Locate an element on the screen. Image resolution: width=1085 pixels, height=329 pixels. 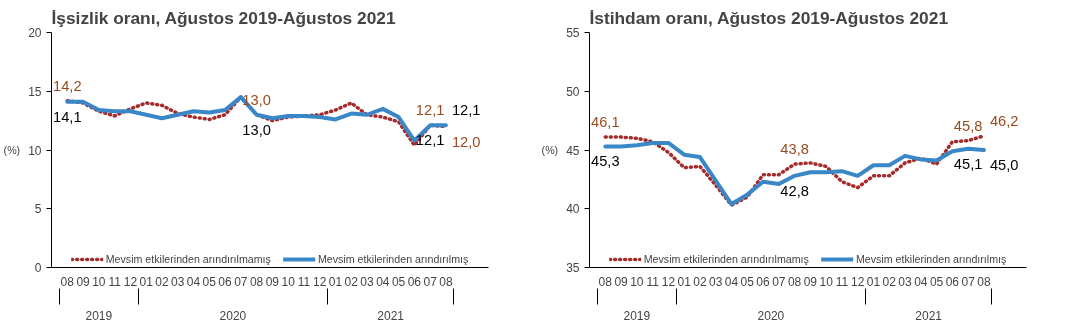
y-tick-label: 50 is located at coordinates (573, 91).